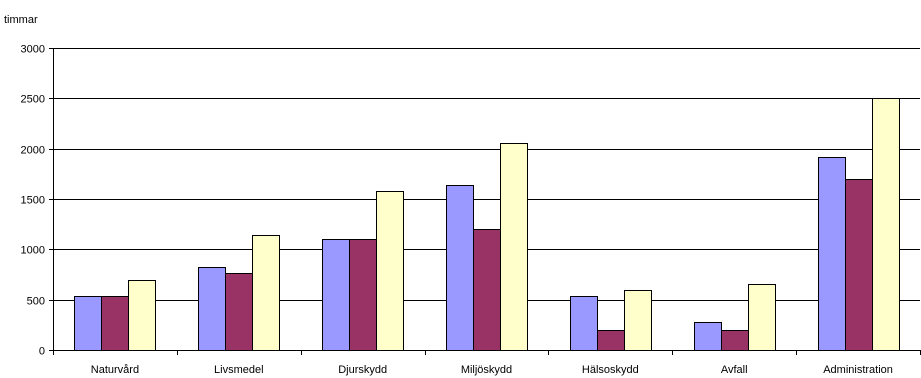 The height and width of the screenshot is (378, 921). Describe the element at coordinates (33, 251) in the screenshot. I see `y-tick-label: 1000` at that location.